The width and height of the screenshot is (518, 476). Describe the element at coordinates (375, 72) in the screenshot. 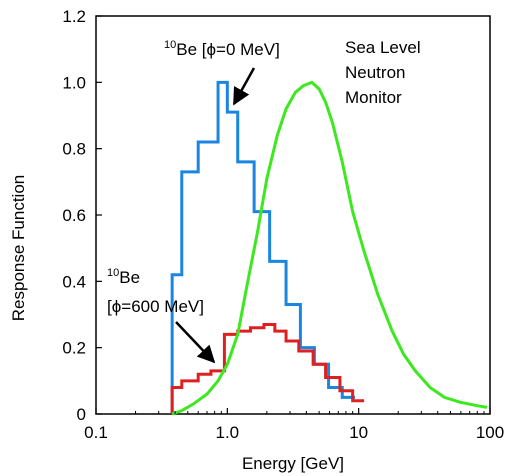

I see `annotation-neutron-monitor-line2: Neutron` at that location.